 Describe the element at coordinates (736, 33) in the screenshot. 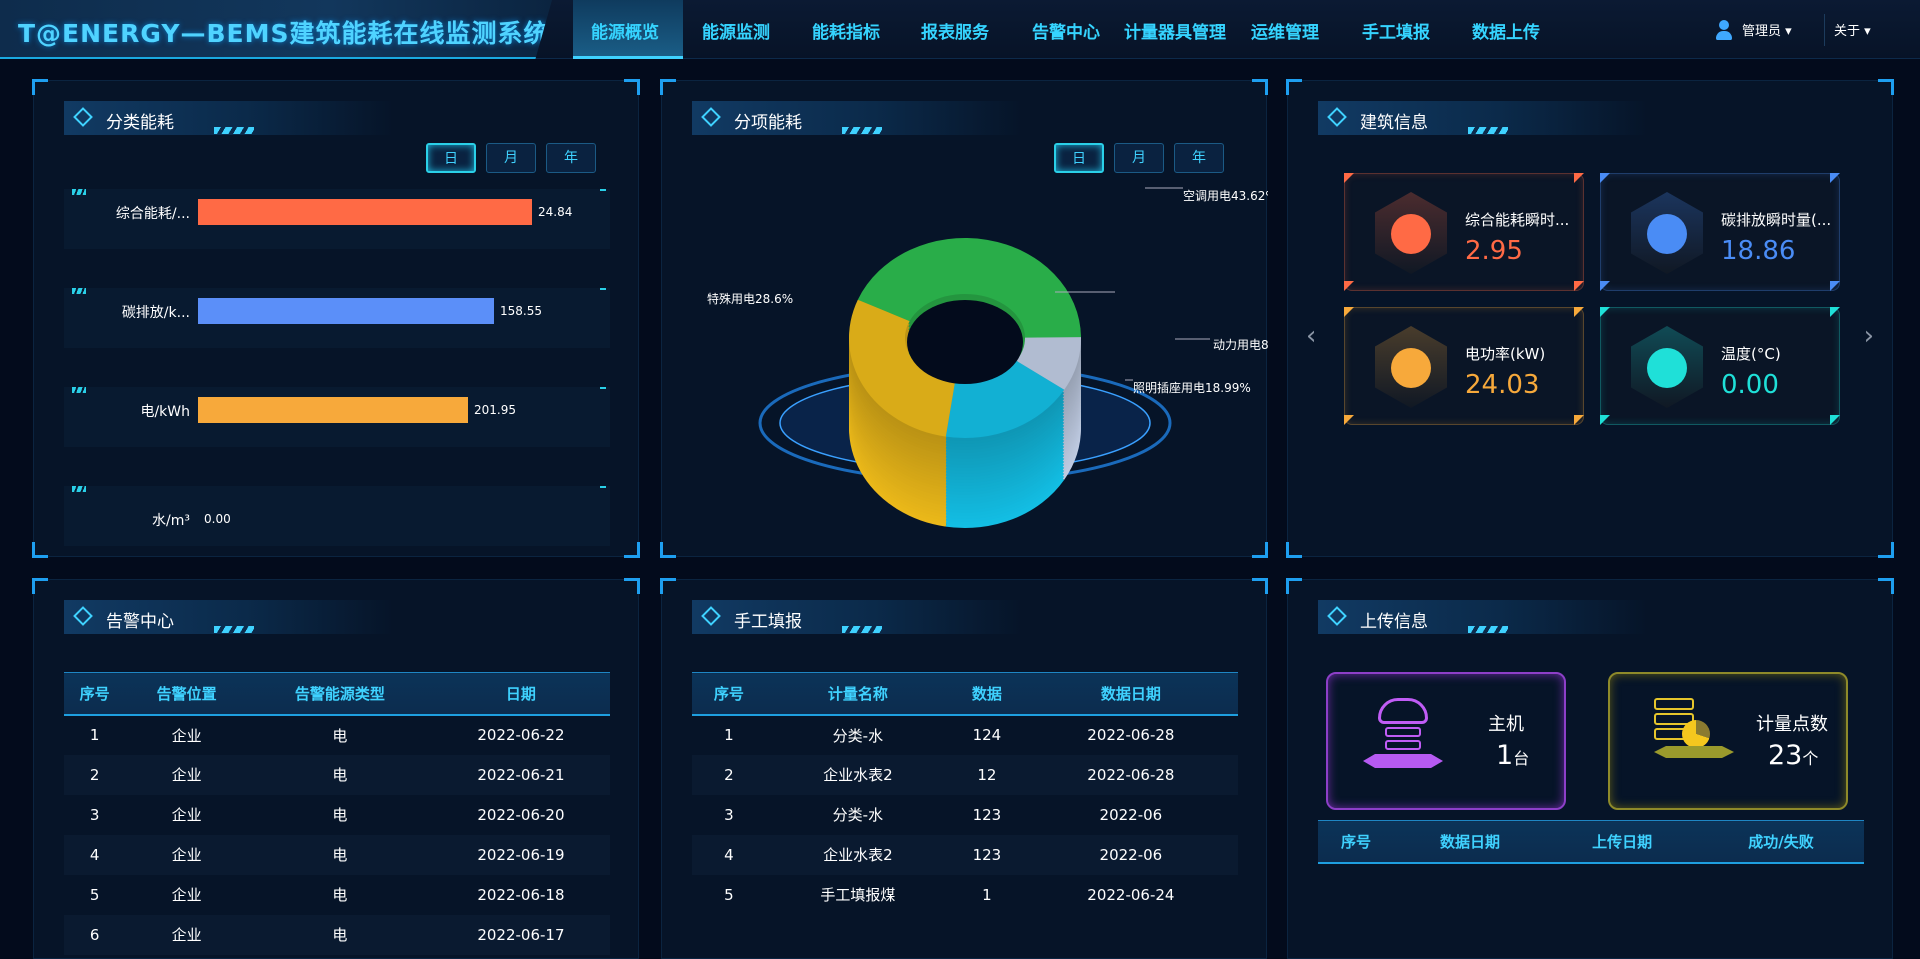

I see `nav-energy-monitor: 能源监测` at that location.